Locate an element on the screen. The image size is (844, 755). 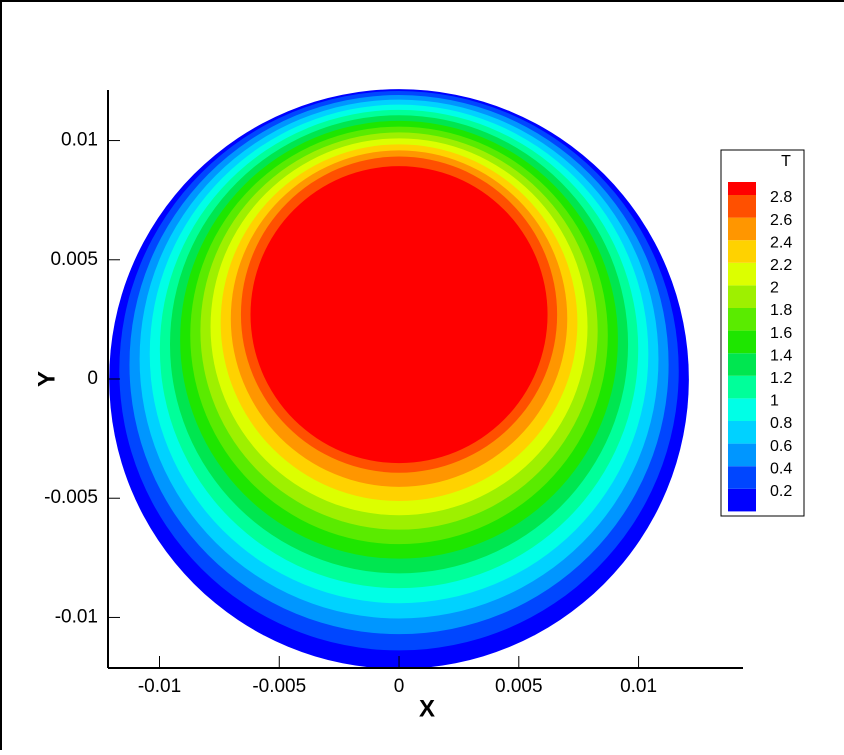
contour-core is located at coordinates (399, 315).